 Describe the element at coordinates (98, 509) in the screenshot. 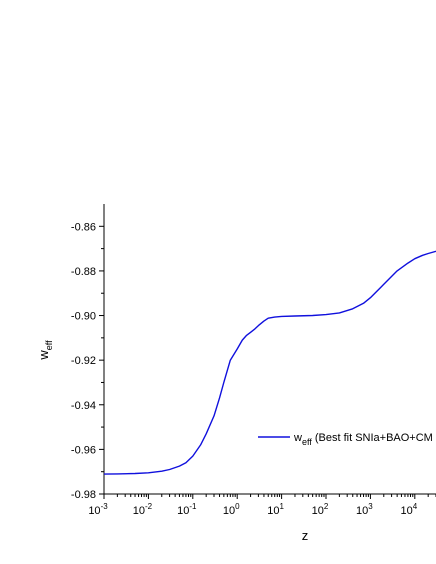

I see `x-tick-label: 10⁻³` at that location.